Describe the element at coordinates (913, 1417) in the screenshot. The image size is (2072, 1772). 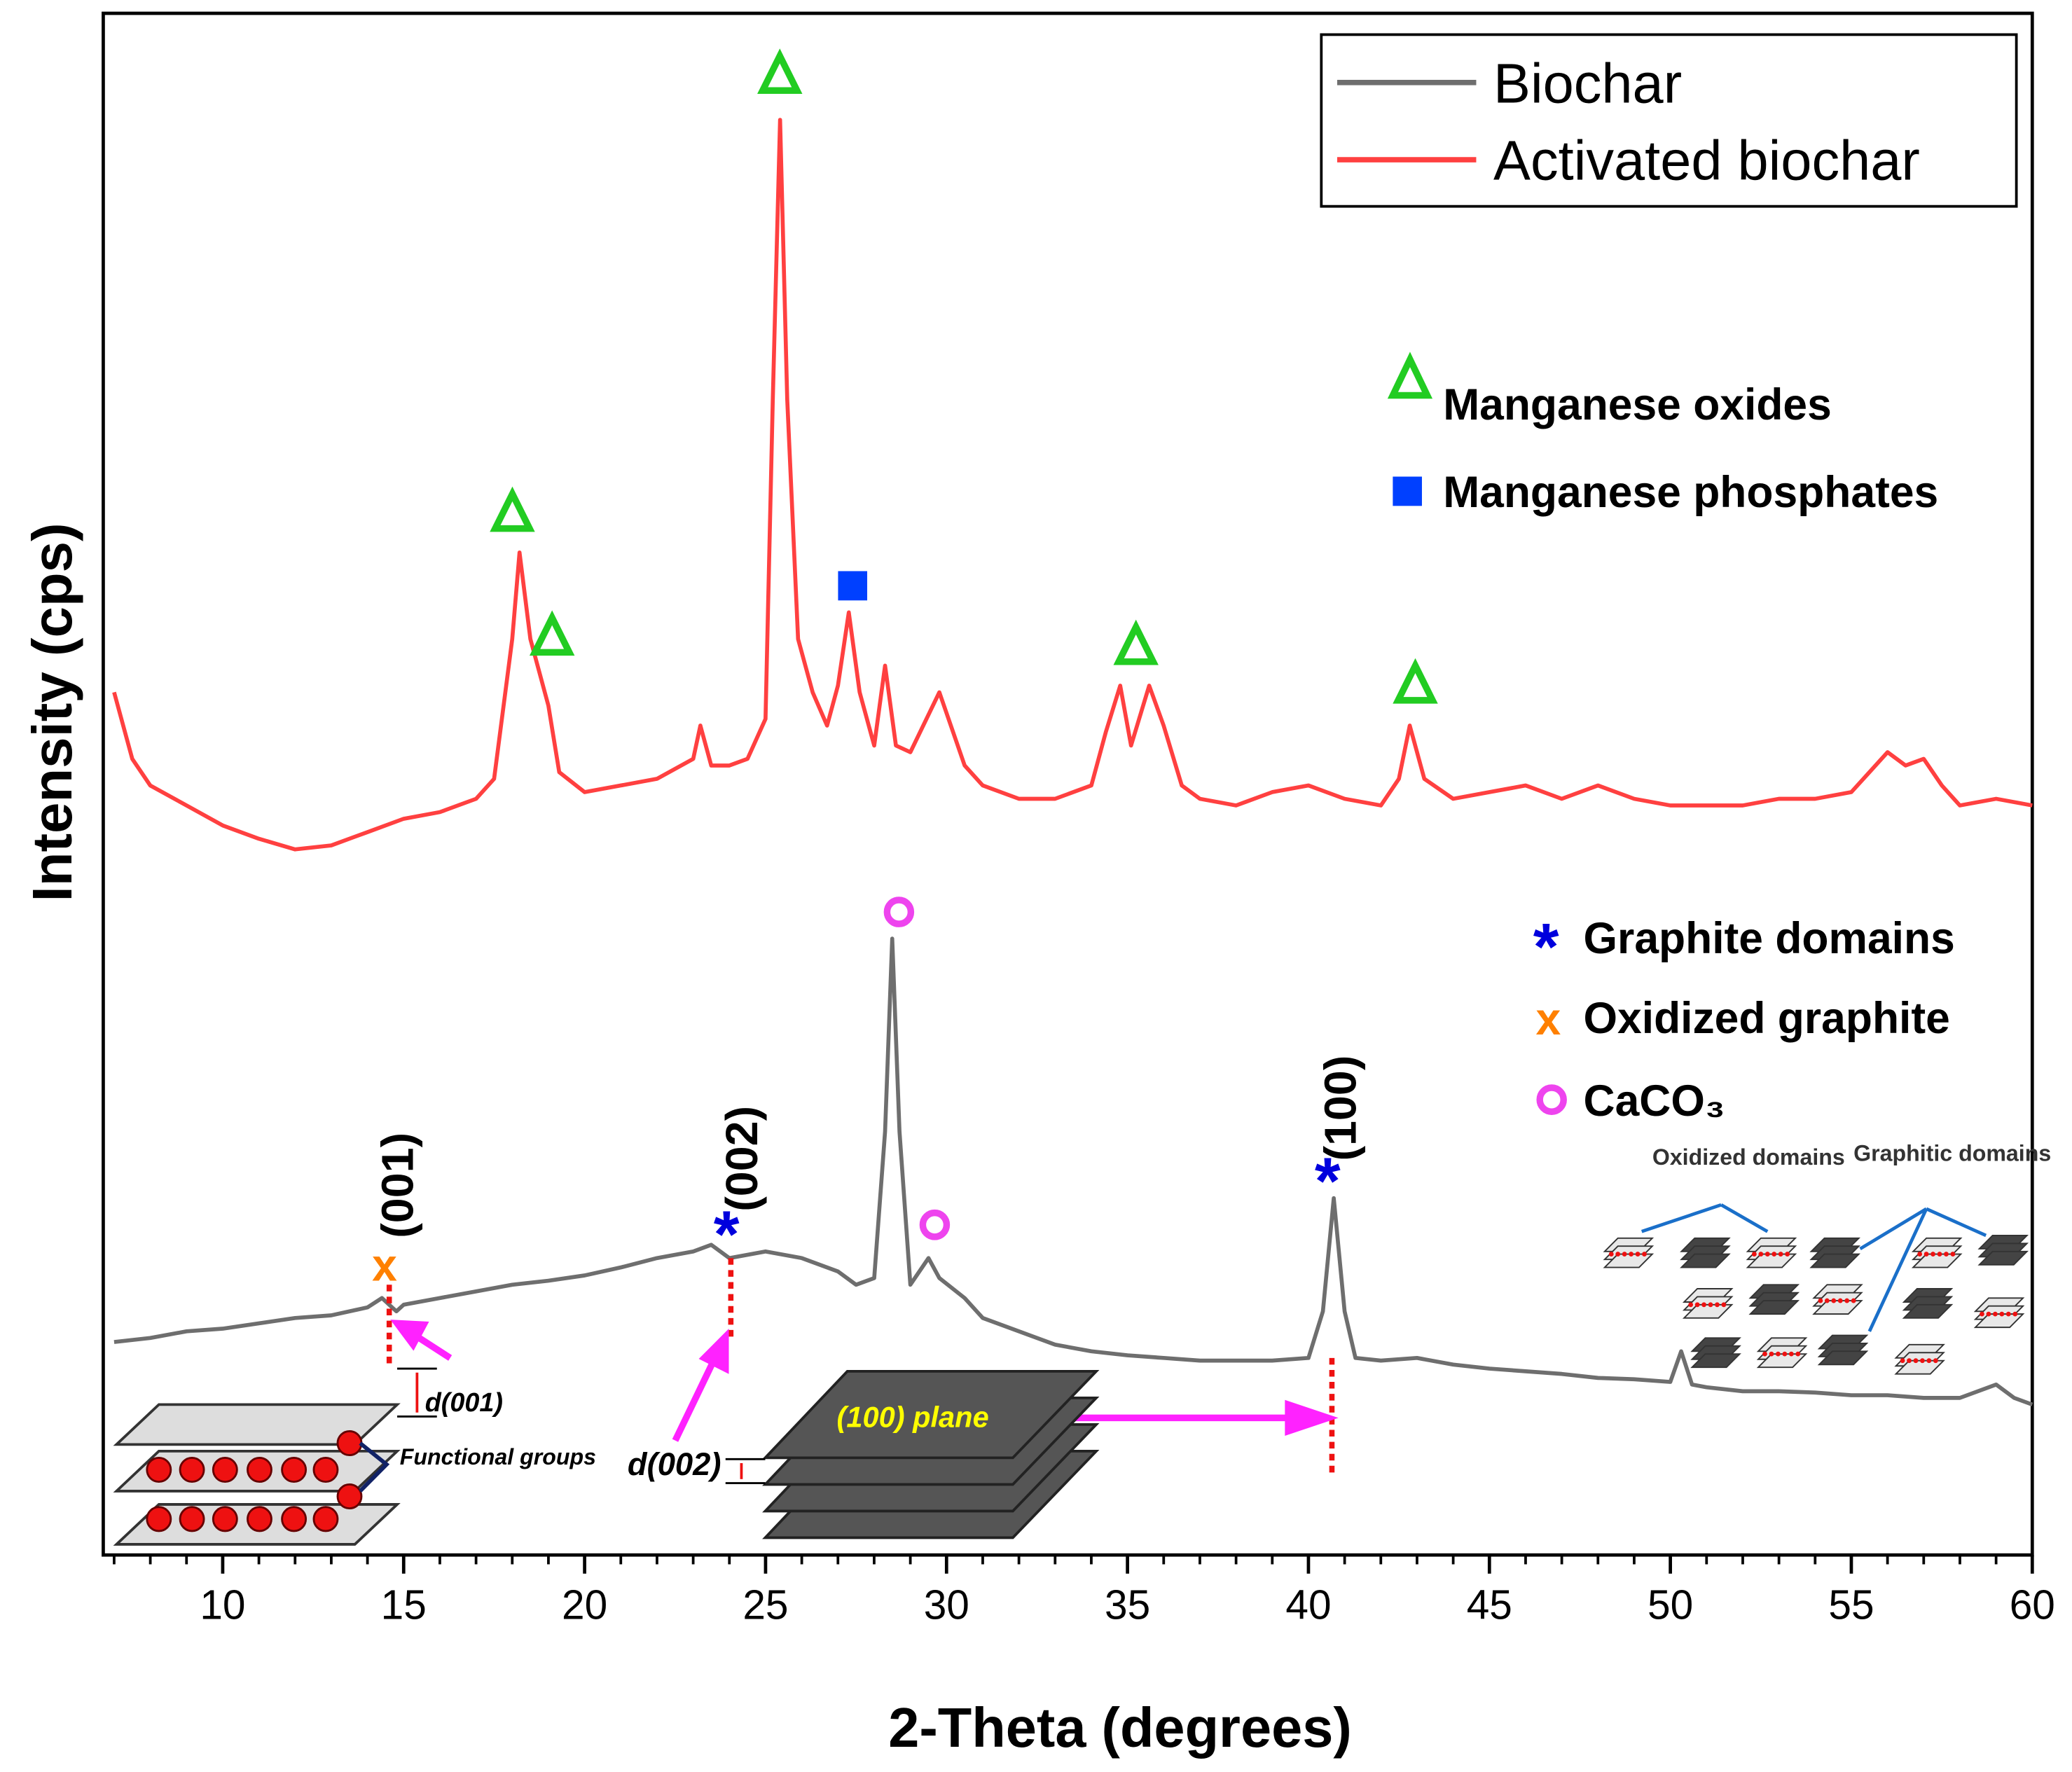
I see `inset-label: (100) plane` at that location.